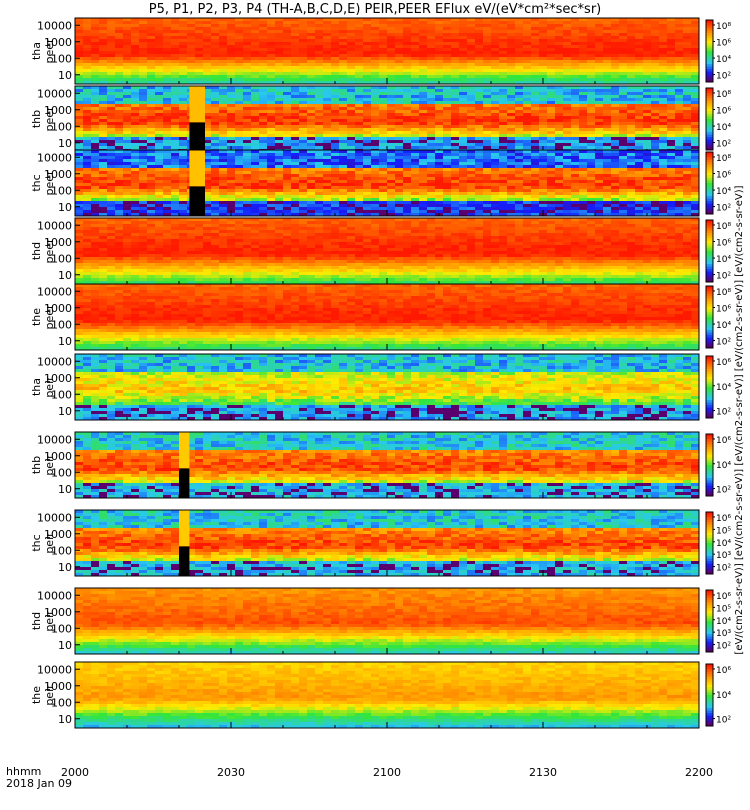 The width and height of the screenshot is (750, 810). I want to click on colorbar-segment, so click(709, 26).